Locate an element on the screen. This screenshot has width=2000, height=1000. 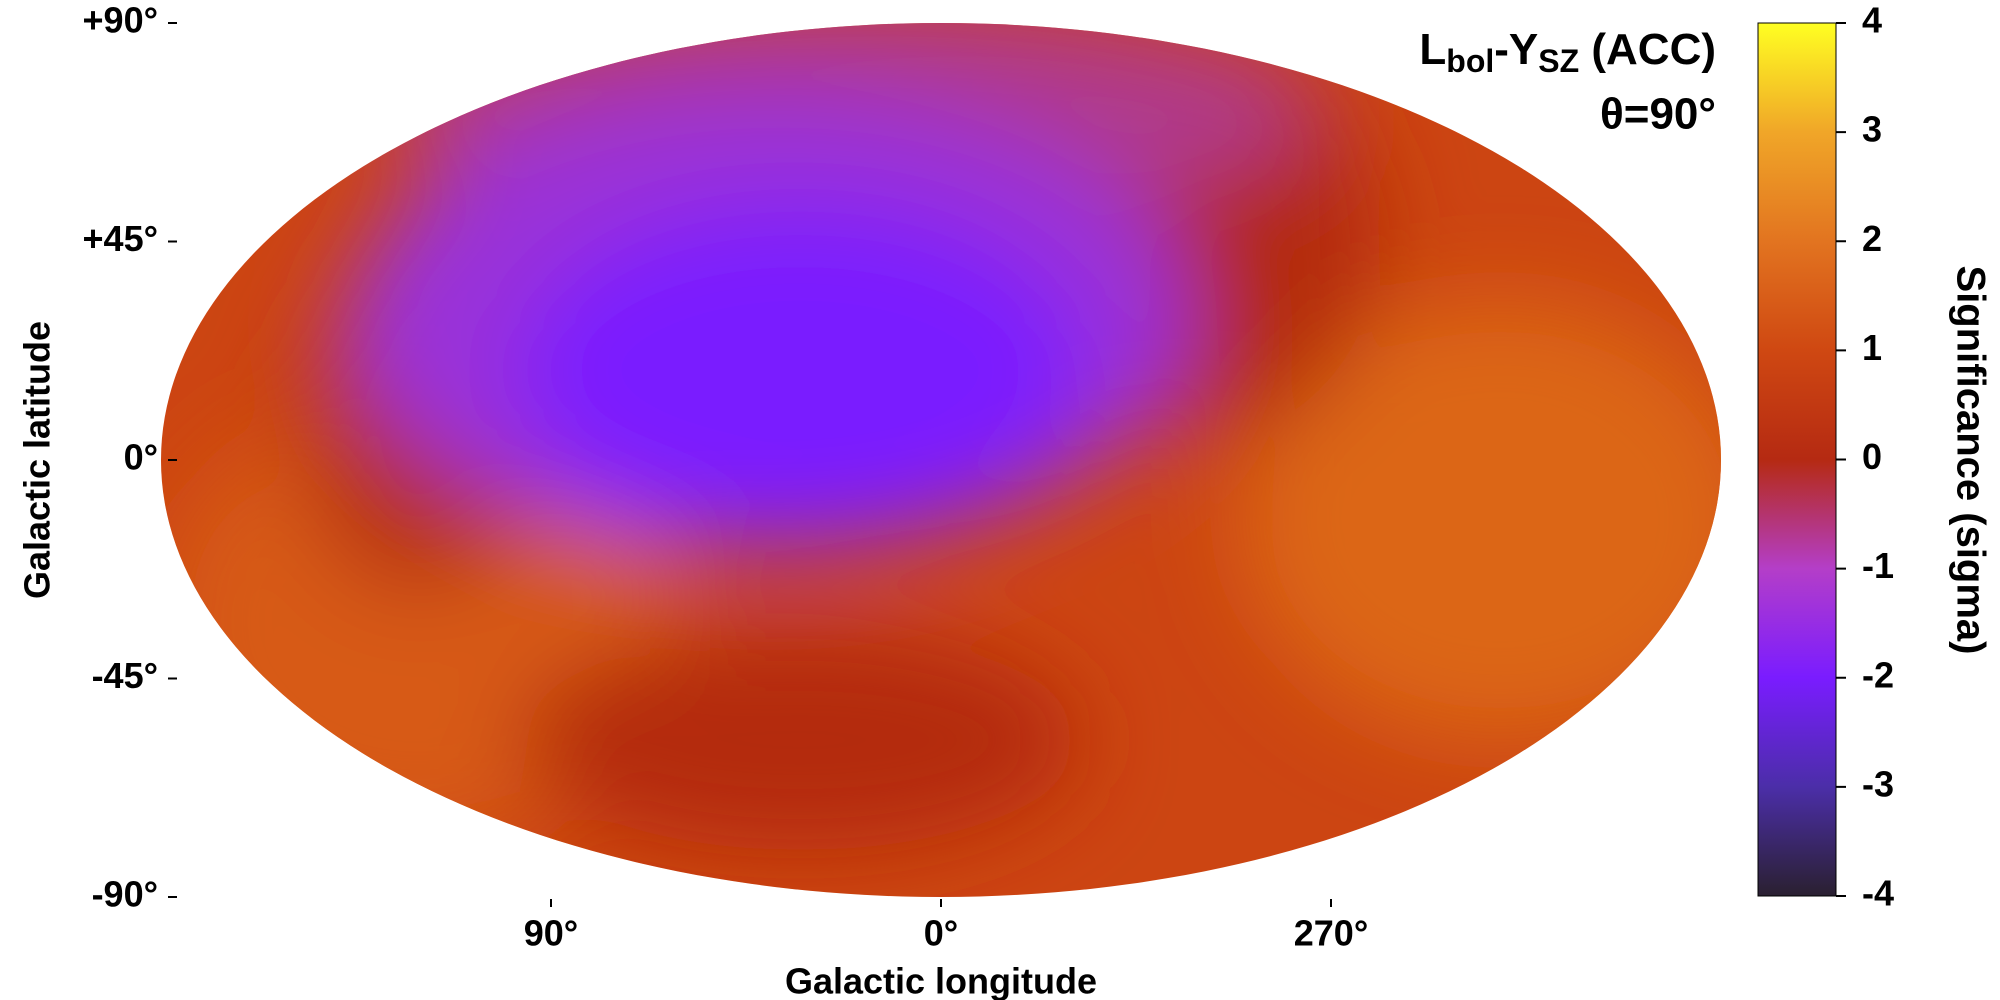
colorbar-tick-label: 4 is located at coordinates (1872, 20).